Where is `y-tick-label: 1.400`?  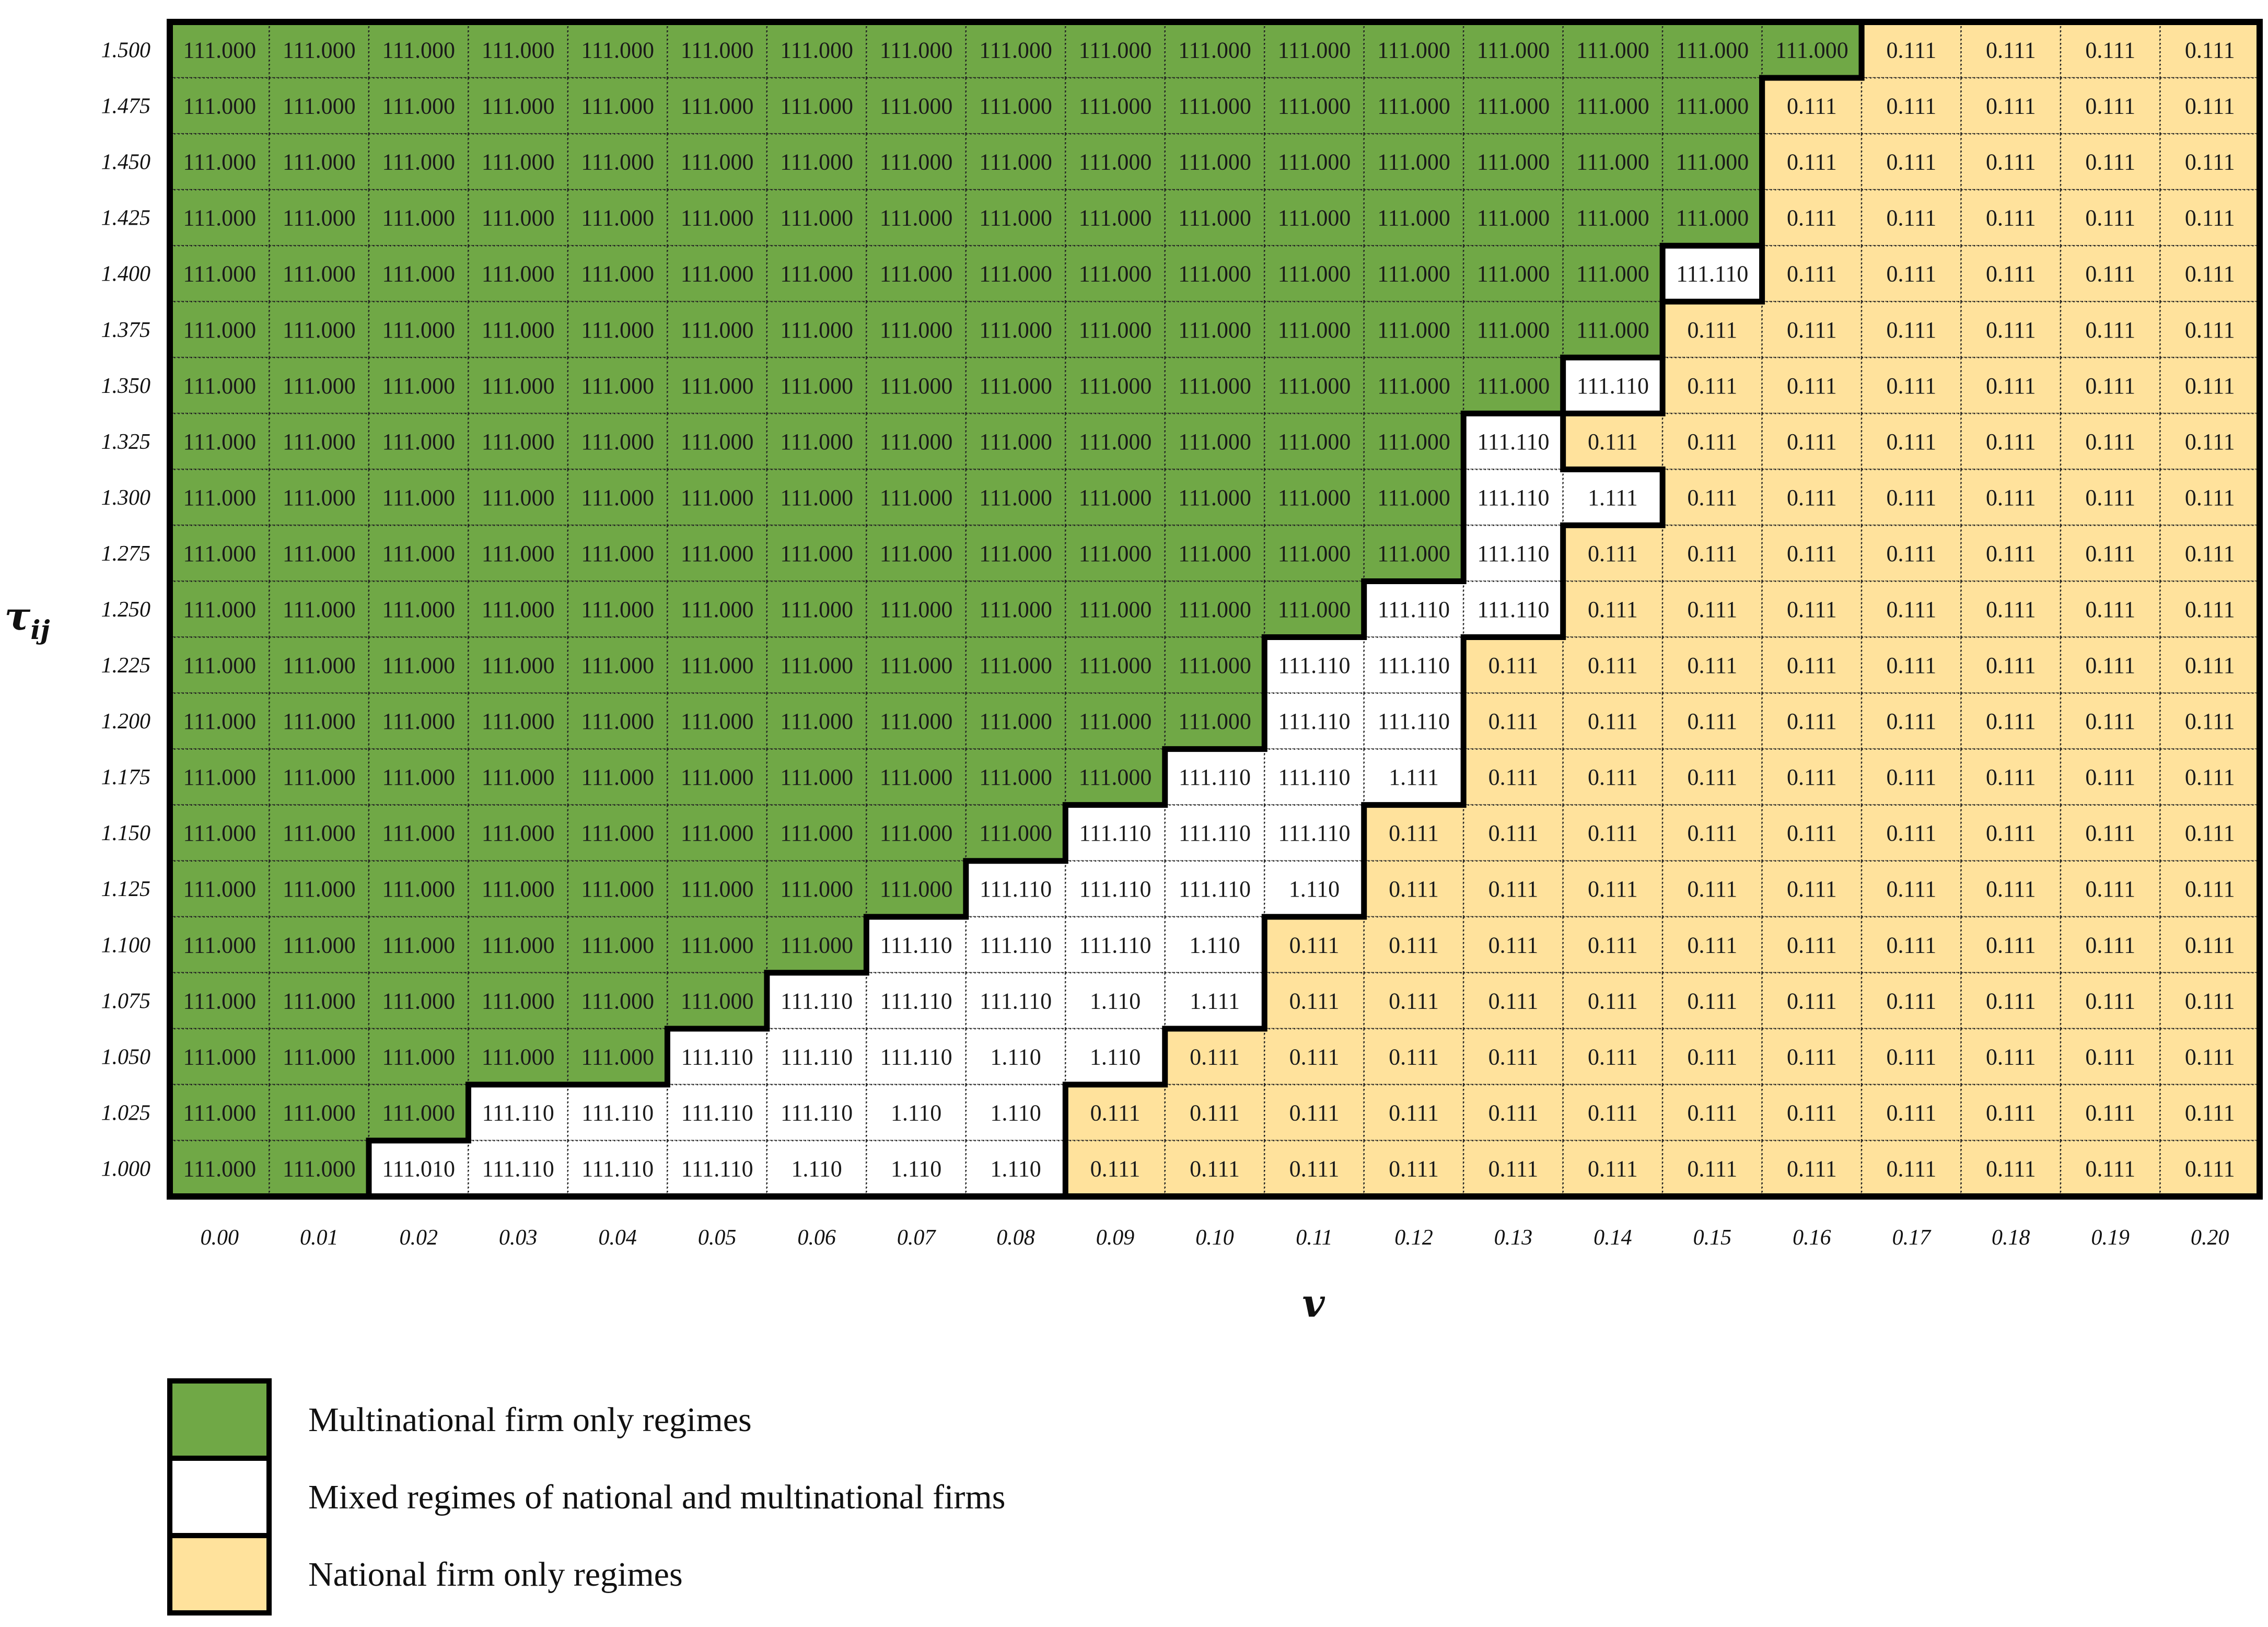 y-tick-label: 1.400 is located at coordinates (126, 274).